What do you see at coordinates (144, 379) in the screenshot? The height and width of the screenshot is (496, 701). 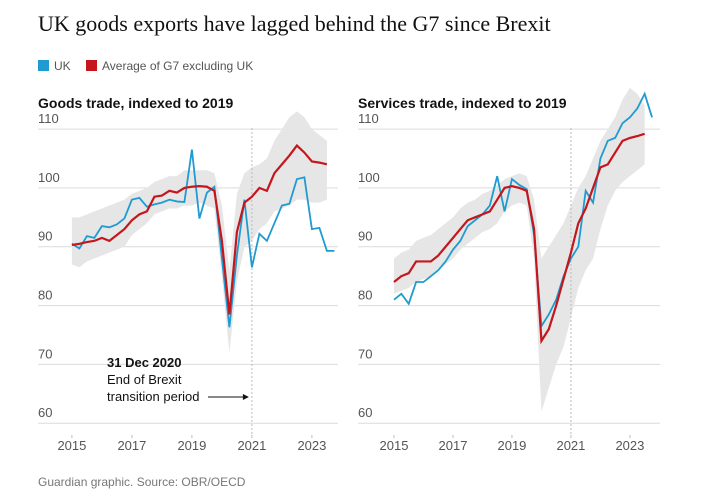 I see `annotation: End of Brexit` at bounding box center [144, 379].